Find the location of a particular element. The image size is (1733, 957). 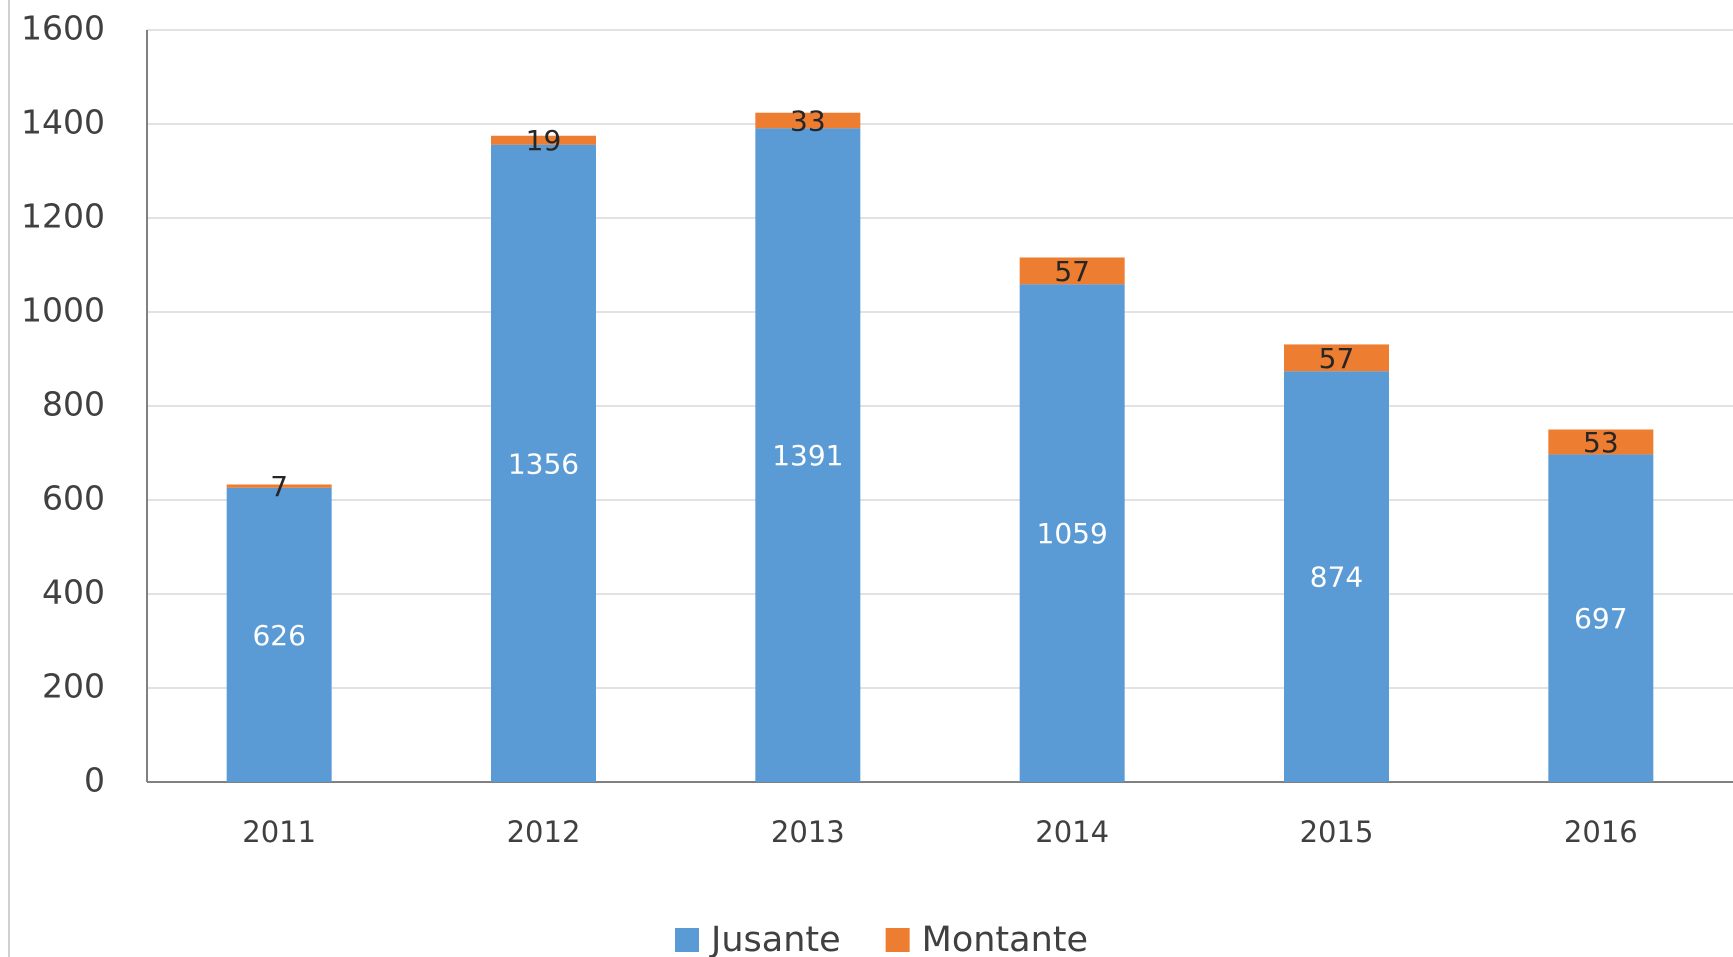

data-label: 1356 is located at coordinates (543, 463).